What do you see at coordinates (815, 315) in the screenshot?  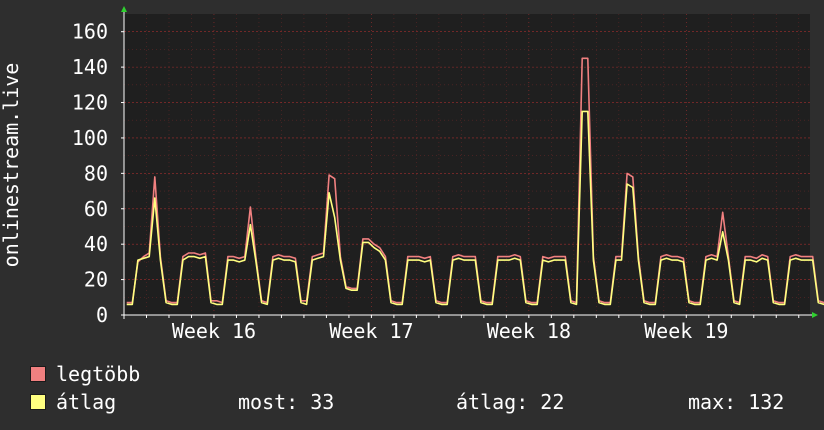 I see `x-axis-arrow-icon` at bounding box center [815, 315].